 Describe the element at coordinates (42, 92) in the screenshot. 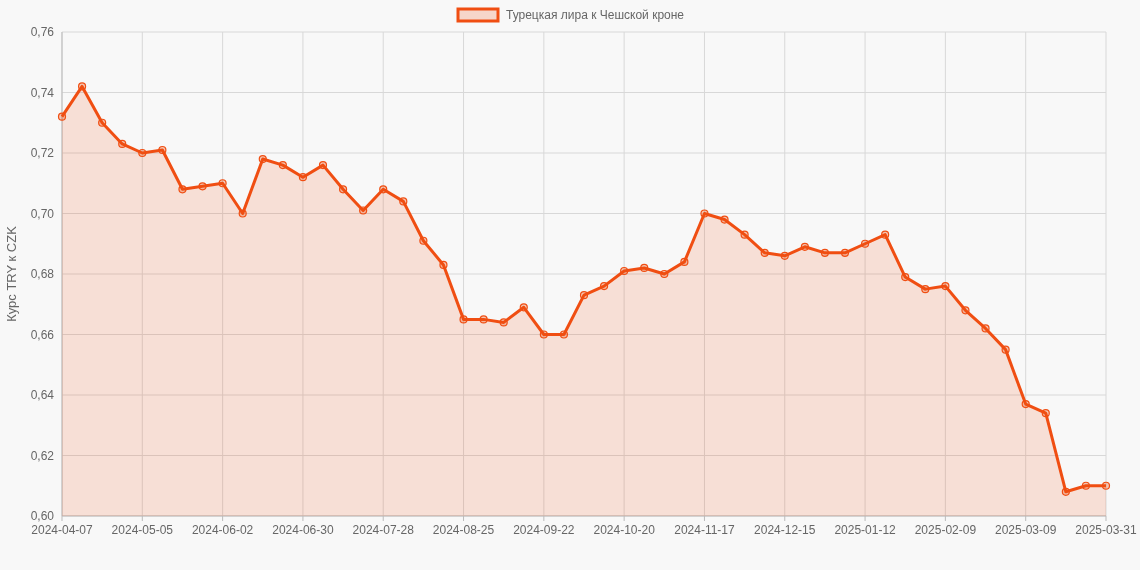

I see `y-tick-label: 0,74` at that location.